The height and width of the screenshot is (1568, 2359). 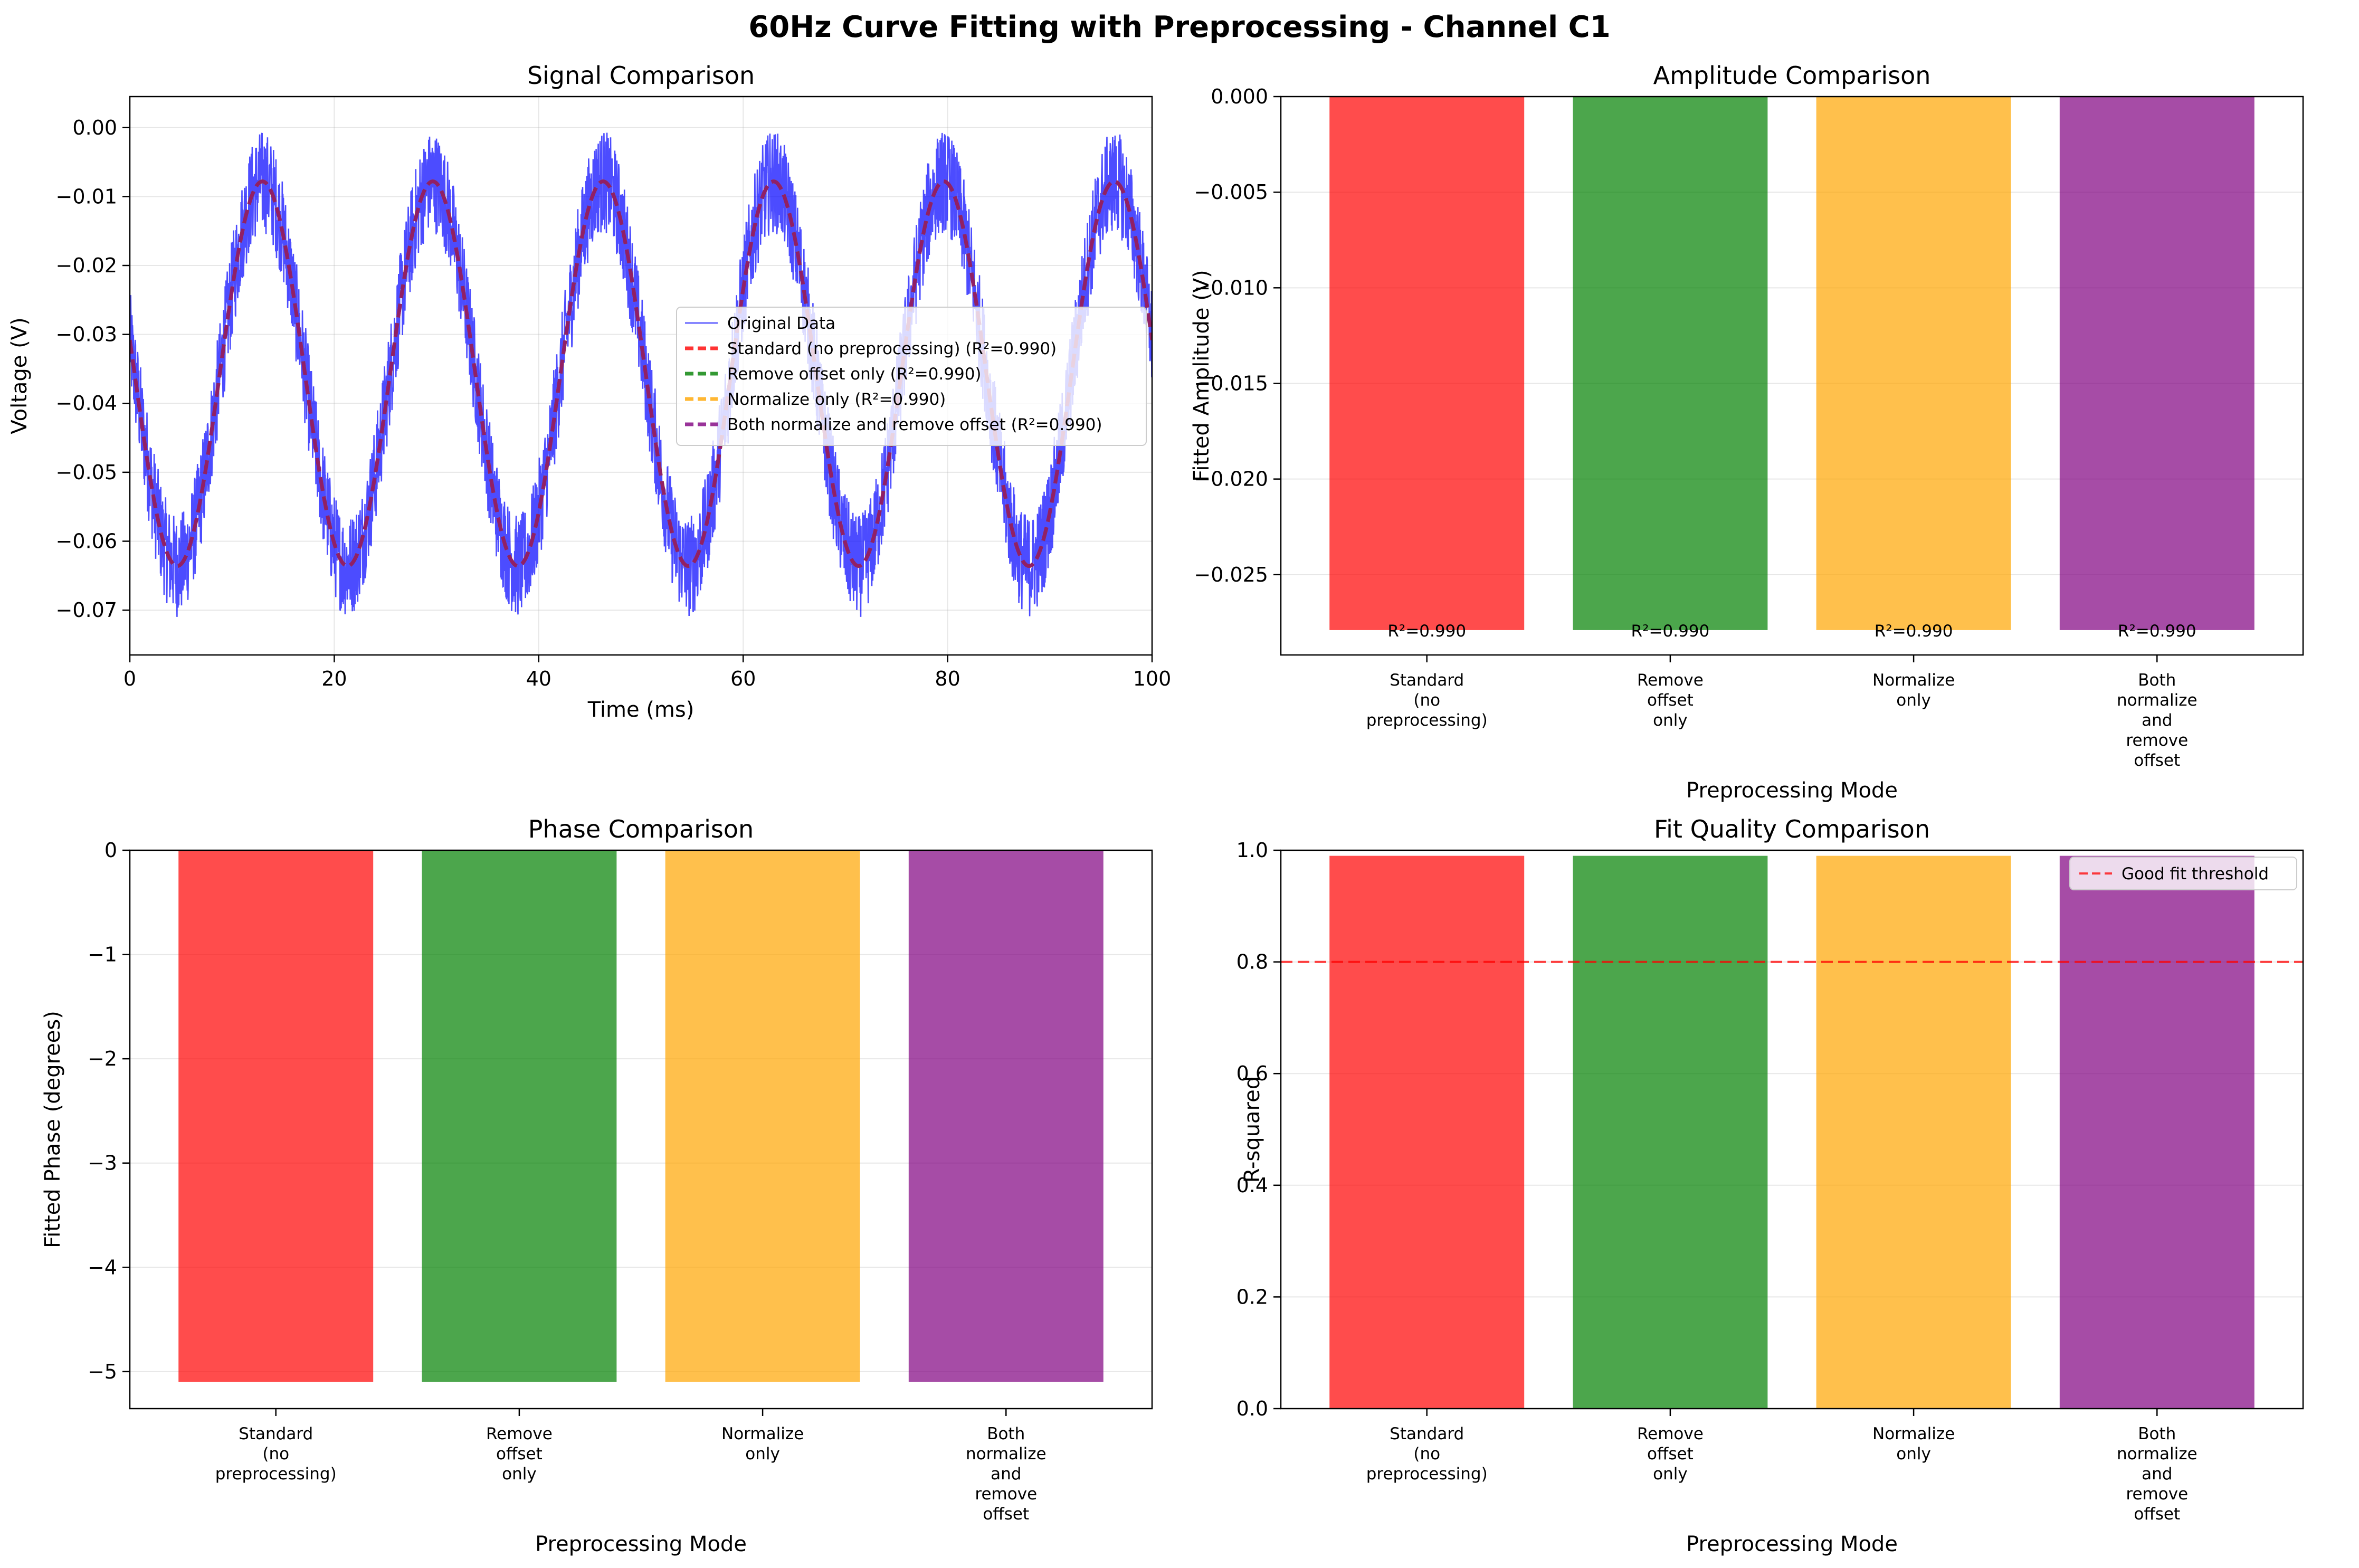 I want to click on y-tick-label: 0.000, so click(x=1239, y=96).